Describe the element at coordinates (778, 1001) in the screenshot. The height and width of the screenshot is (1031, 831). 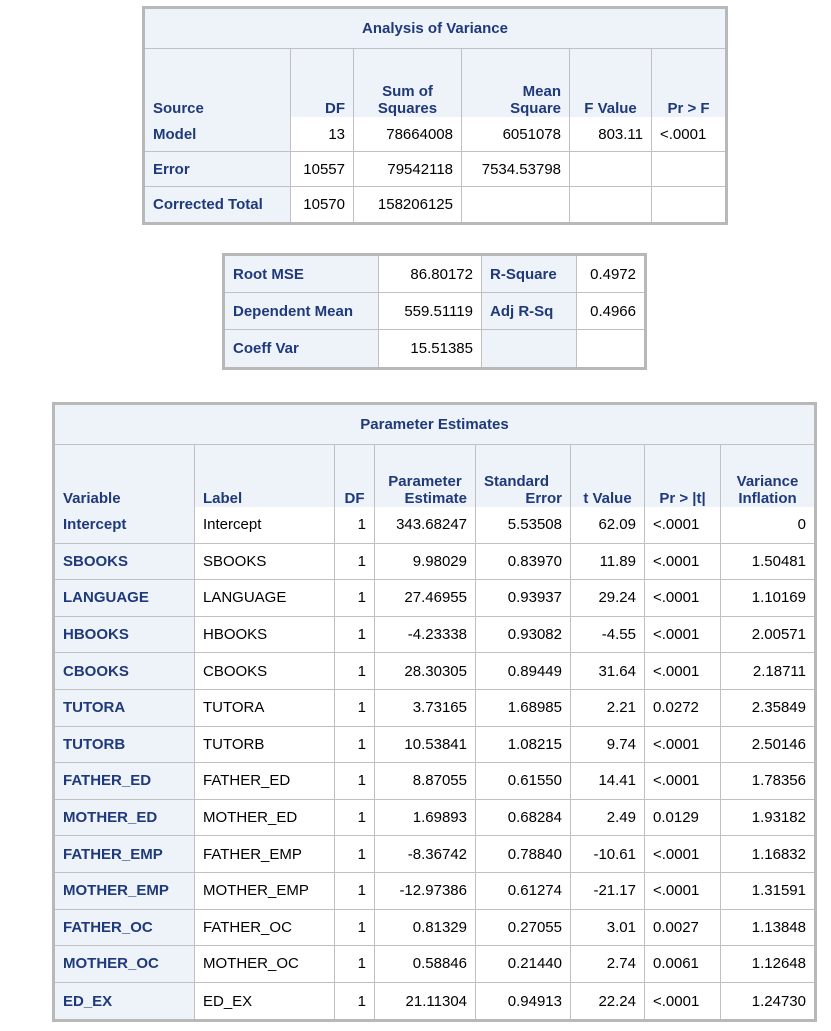
I see `param-vif-cell: 1.24730` at that location.